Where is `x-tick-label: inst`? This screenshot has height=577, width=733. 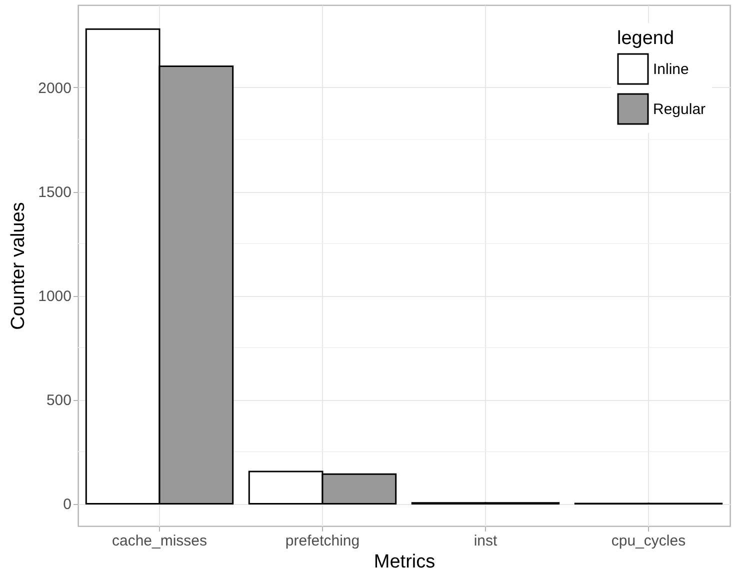
x-tick-label: inst is located at coordinates (486, 541).